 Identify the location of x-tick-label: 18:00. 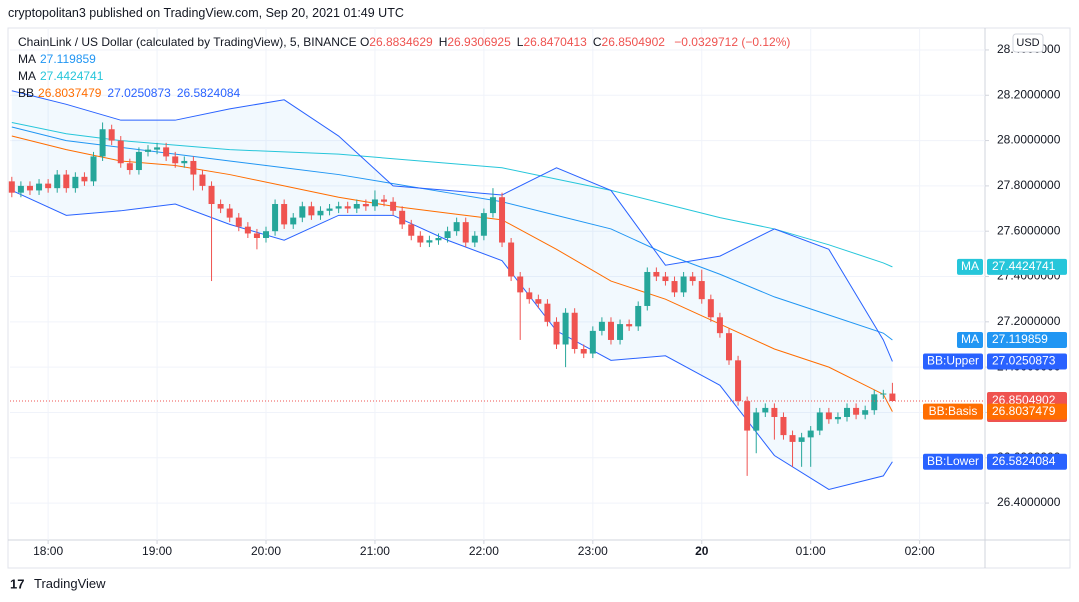
(48, 551).